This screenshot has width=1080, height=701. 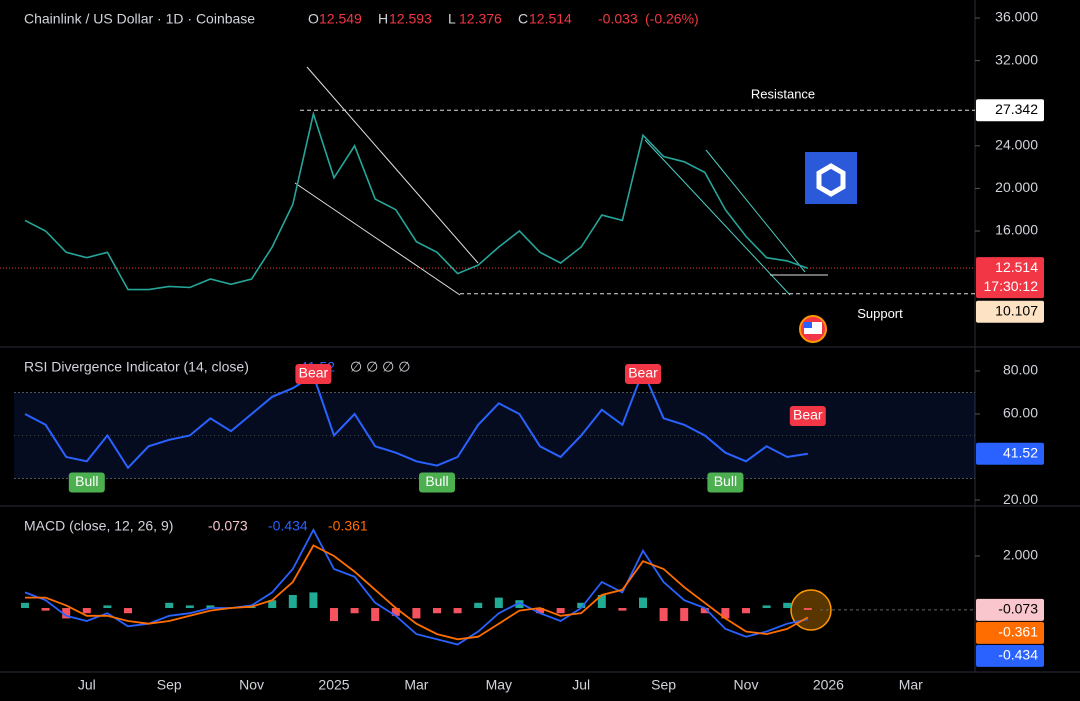 What do you see at coordinates (1016, 109) in the screenshot?
I see `resistance-value: 27.342` at bounding box center [1016, 109].